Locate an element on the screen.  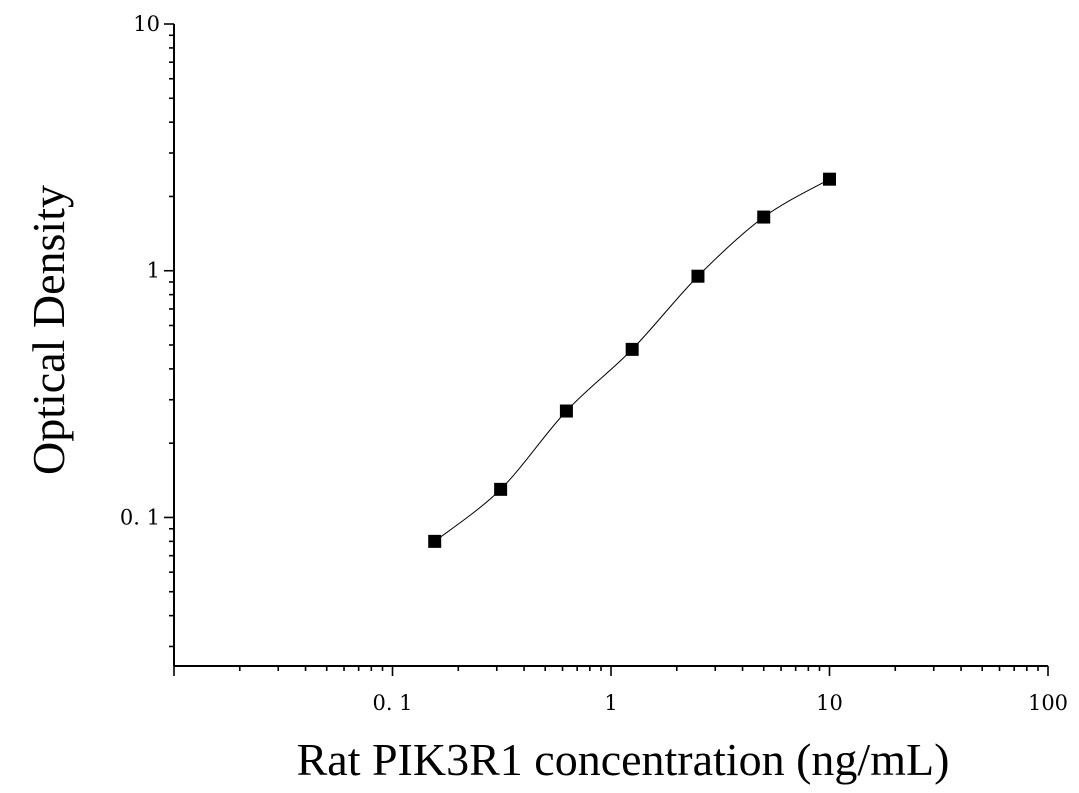
x-axis: 0. 1 1 10 100 is located at coordinates (620, 690).